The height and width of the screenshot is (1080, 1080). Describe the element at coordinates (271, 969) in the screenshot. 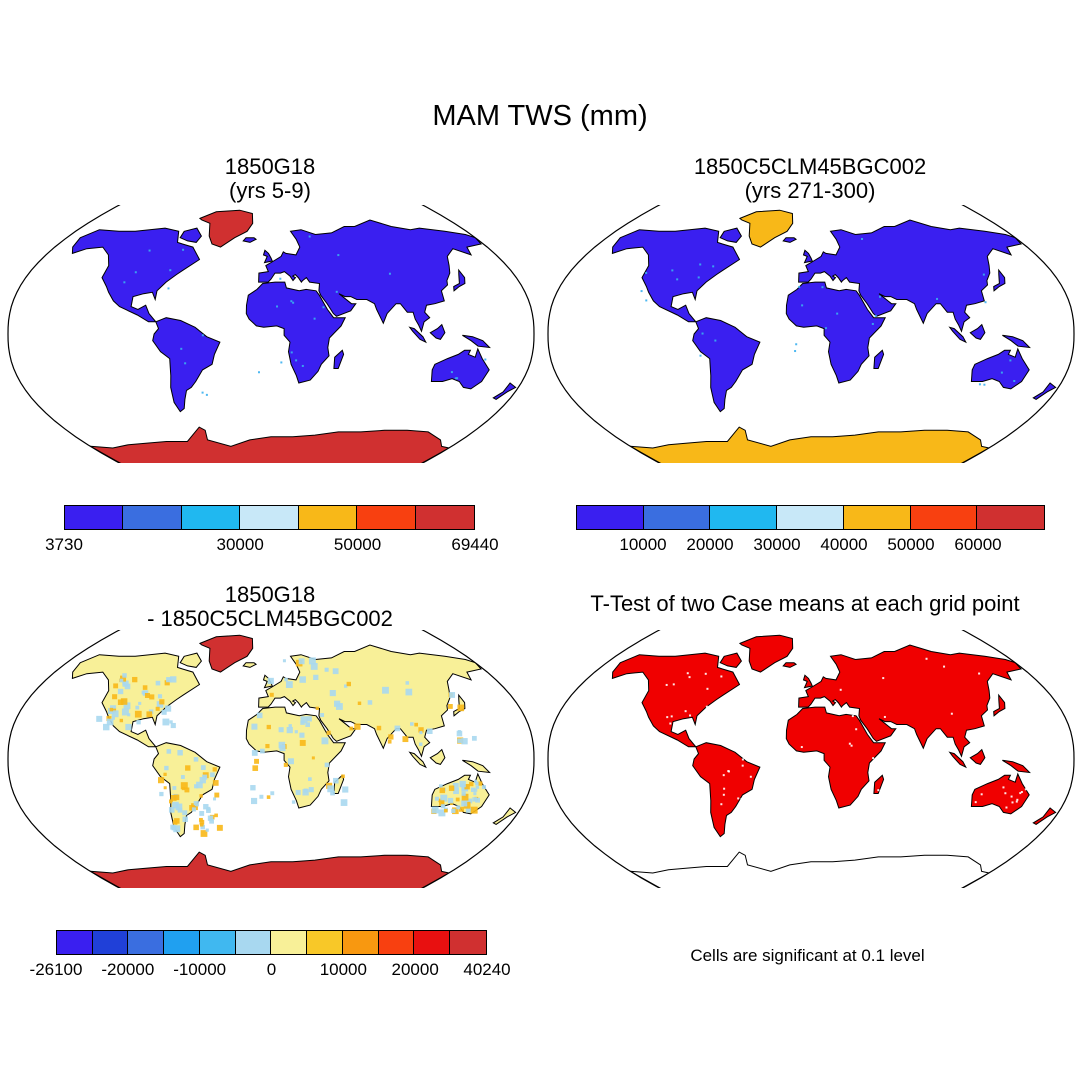

I see `colorbar-tick-label: 0` at that location.